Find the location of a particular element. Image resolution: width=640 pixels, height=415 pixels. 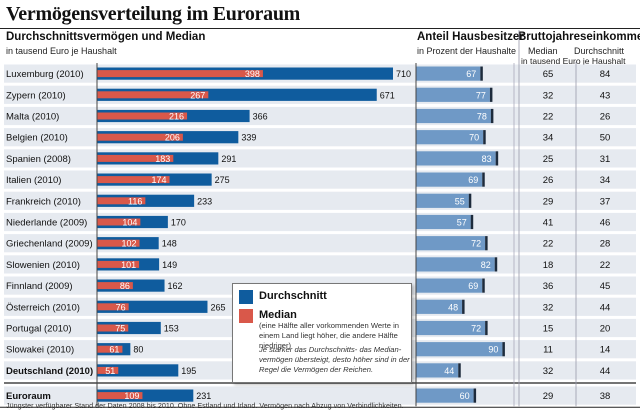

homeowners-value-label: 77 is located at coordinates (481, 95).